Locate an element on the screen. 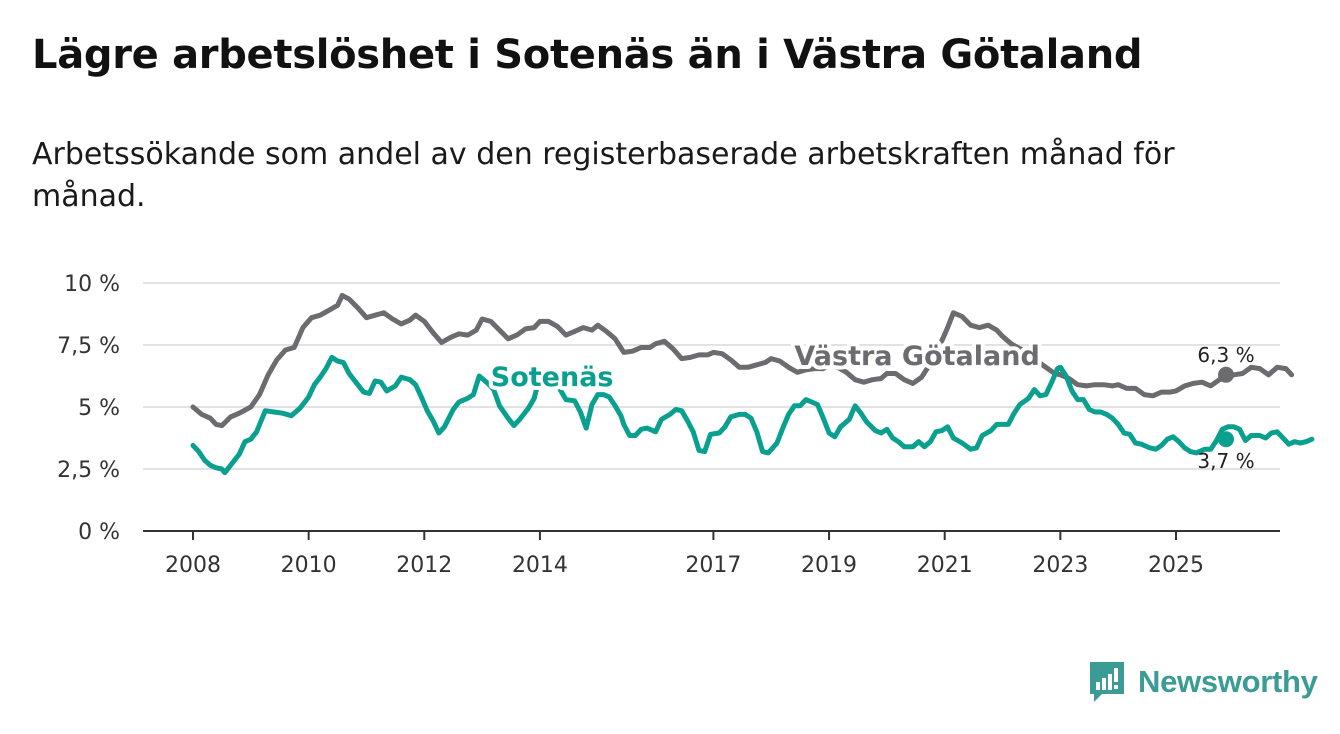 The image size is (1340, 734). newsworthy-logo: Newsworthy is located at coordinates (1203, 682).